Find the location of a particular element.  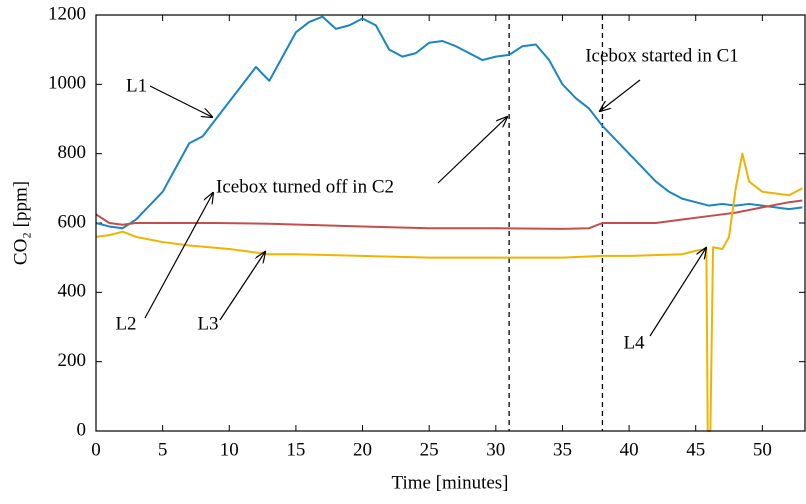

annotation: L1 is located at coordinates (136, 85).